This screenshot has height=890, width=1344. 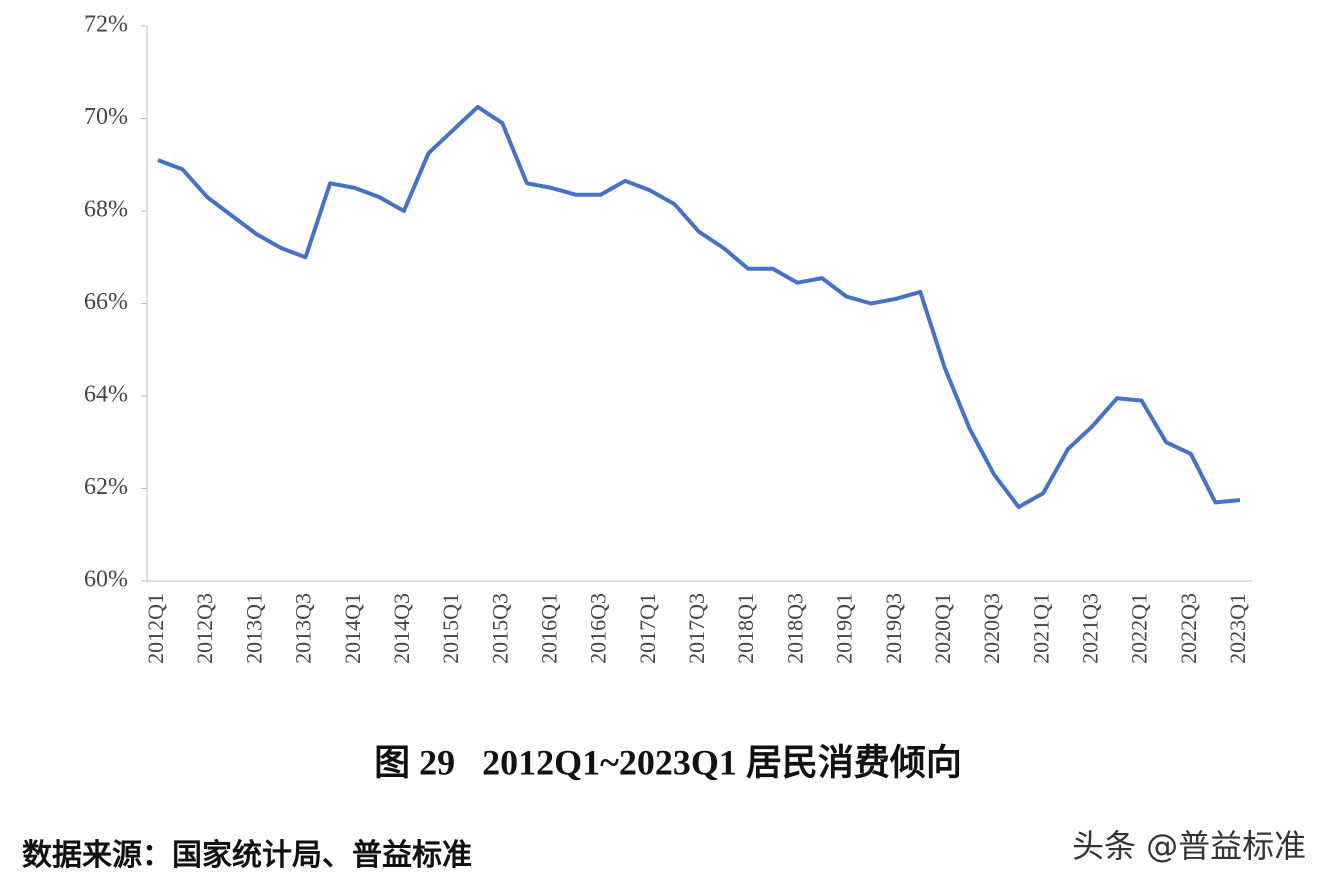 What do you see at coordinates (155, 628) in the screenshot?
I see `x-tick-label: 2012Q1` at bounding box center [155, 628].